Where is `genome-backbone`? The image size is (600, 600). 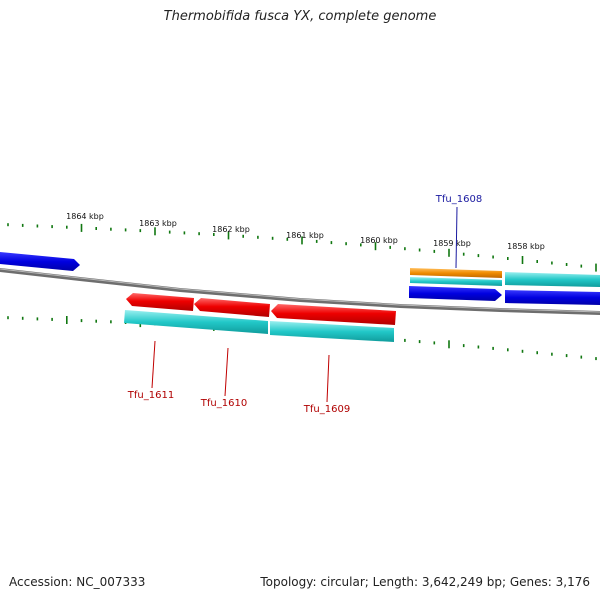
genome-backbone is located at coordinates (300, 291).